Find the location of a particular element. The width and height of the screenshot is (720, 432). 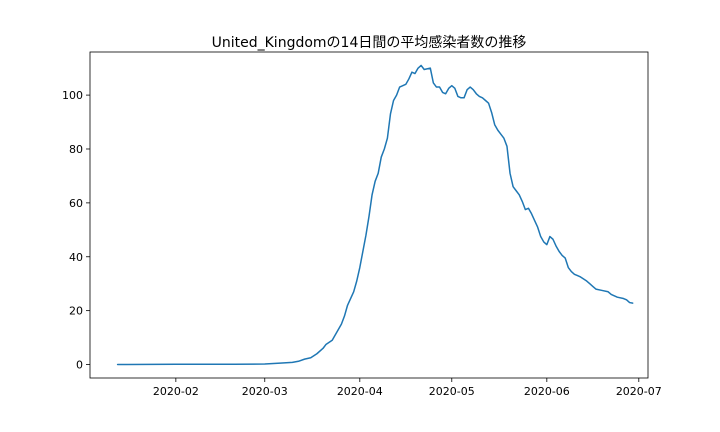

x-tick-label: 2020-02 is located at coordinates (176, 391).